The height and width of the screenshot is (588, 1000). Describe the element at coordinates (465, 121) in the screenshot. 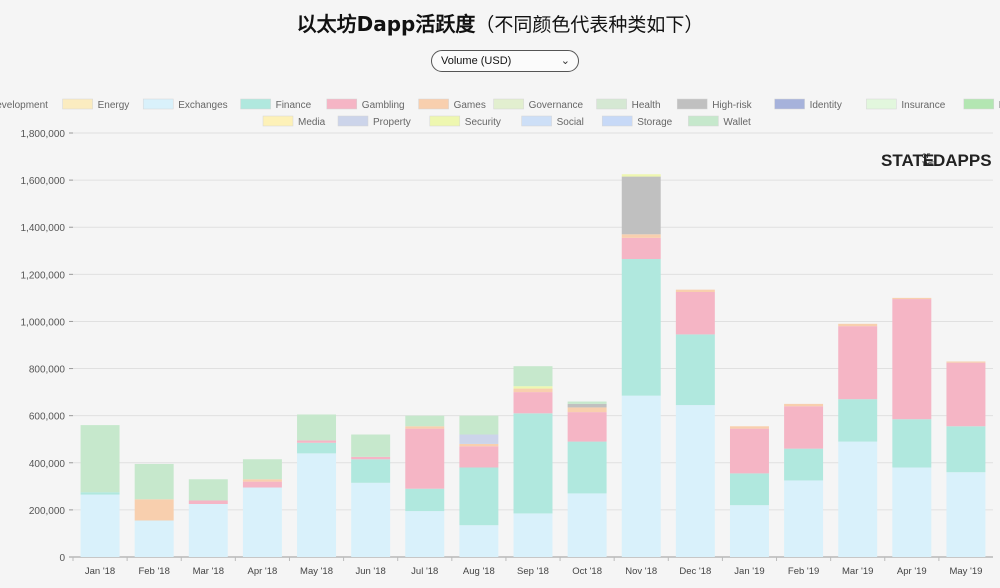

I see `legend-item: Security` at that location.